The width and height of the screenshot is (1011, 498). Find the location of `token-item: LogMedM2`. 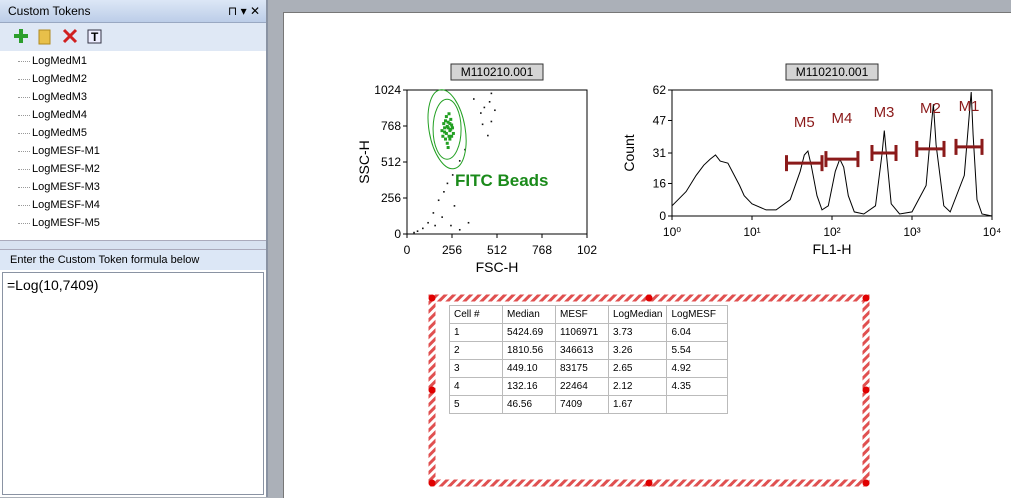

token-item: LogMedM2 is located at coordinates (133, 79).